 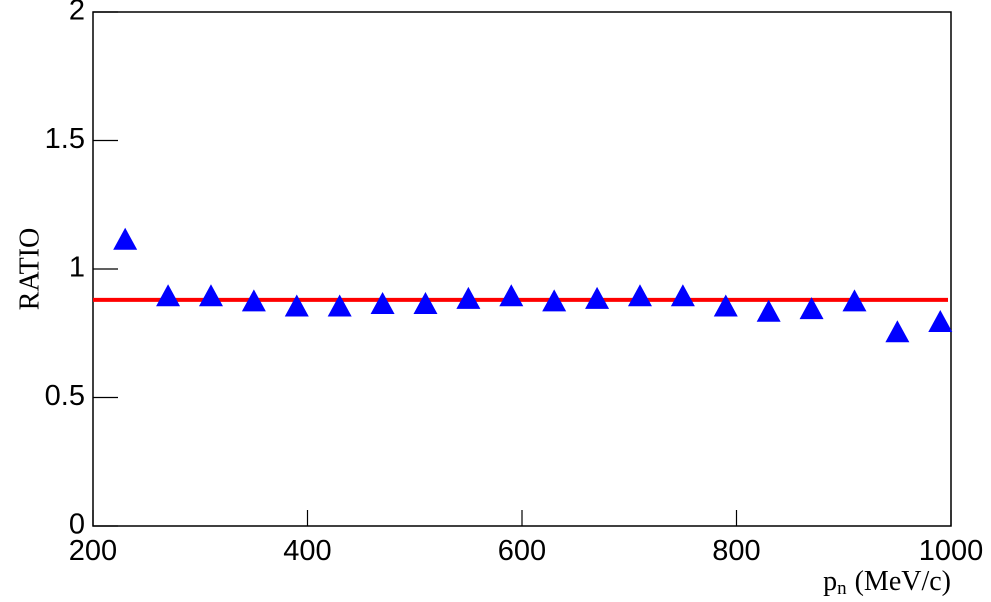 What do you see at coordinates (65, 139) in the screenshot?
I see `y-tick-label: 1.5` at bounding box center [65, 139].